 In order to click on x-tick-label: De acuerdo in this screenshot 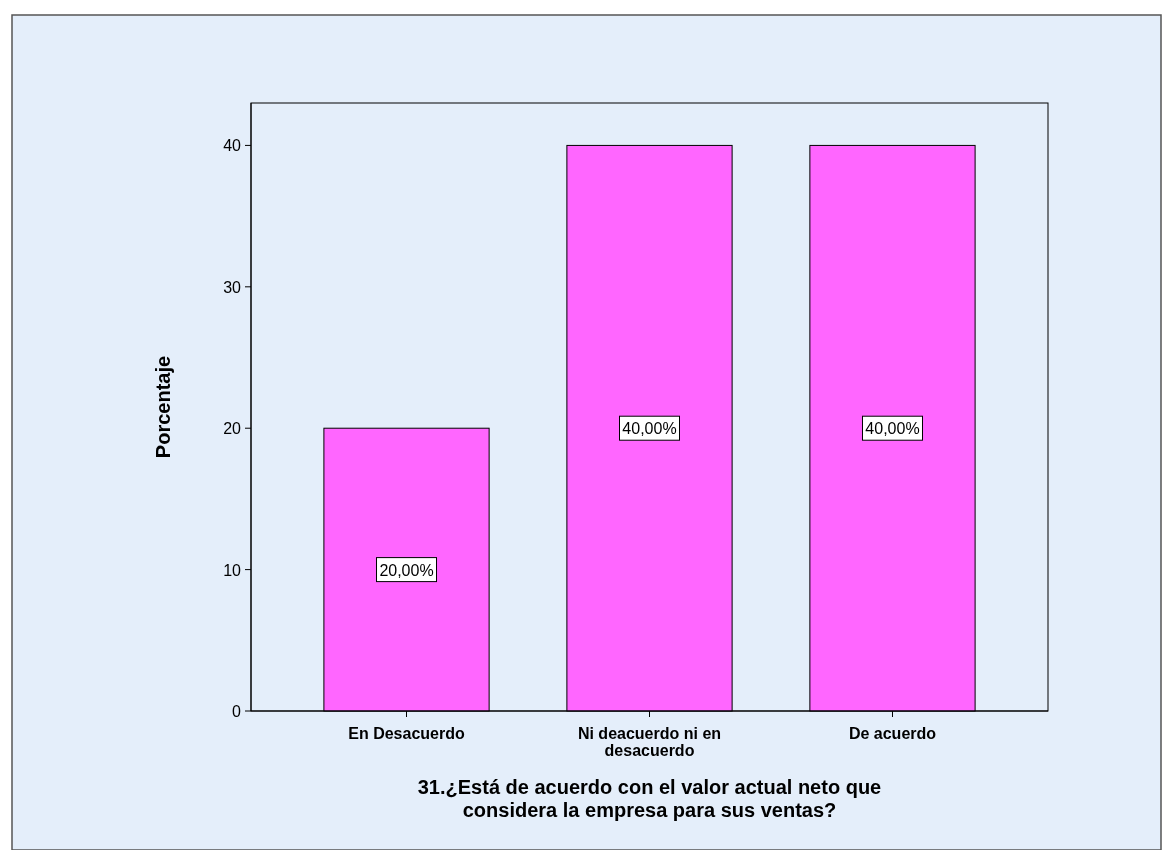, I will do `click(892, 733)`.